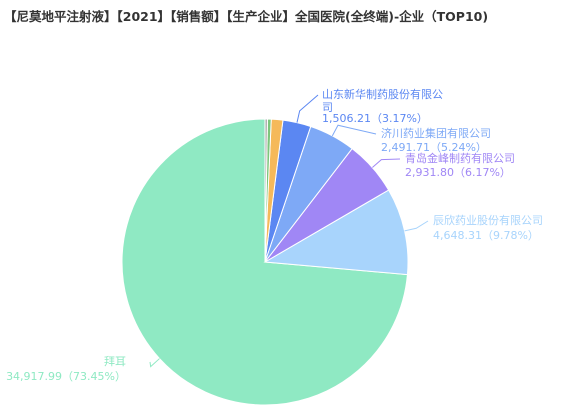 The image size is (565, 411). What do you see at coordinates (488, 220) in the screenshot?
I see `slice-label: 辰欣药业股份有限公司` at bounding box center [488, 220].